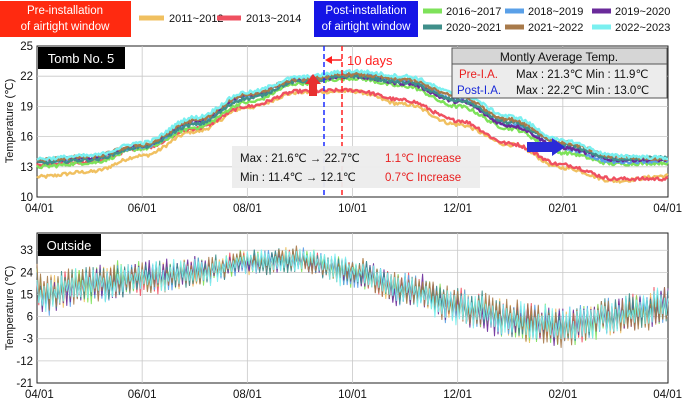 Image resolution: width=685 pixels, height=404 pixels. I want to click on increase-arrow-shaft, so click(313, 89).